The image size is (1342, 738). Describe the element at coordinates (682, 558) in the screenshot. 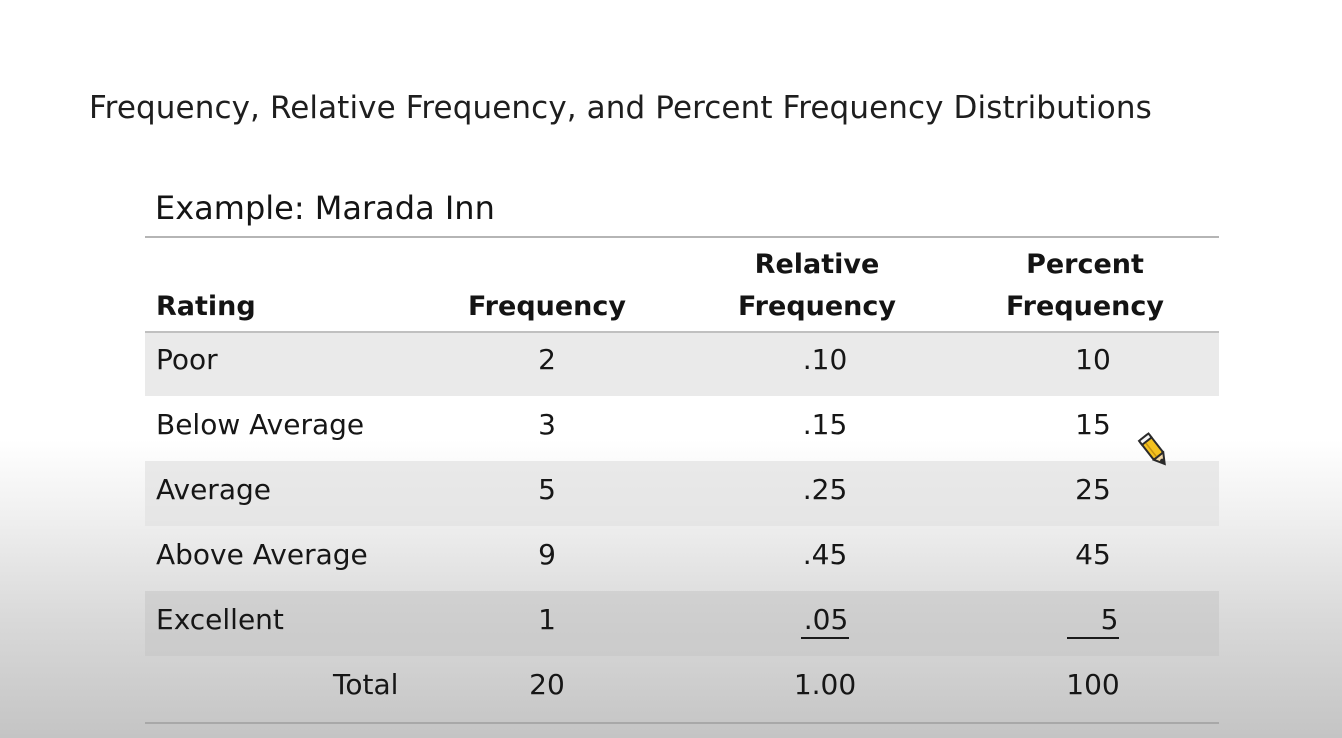

I see `table-row: Above Average 9 .45 45` at that location.